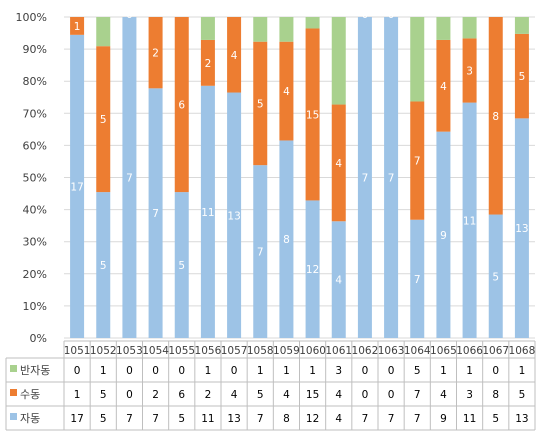 Image resolution: width=550 pixels, height=441 pixels. Describe the element at coordinates (495, 395) in the screenshot. I see `table-cell: 8` at that location.